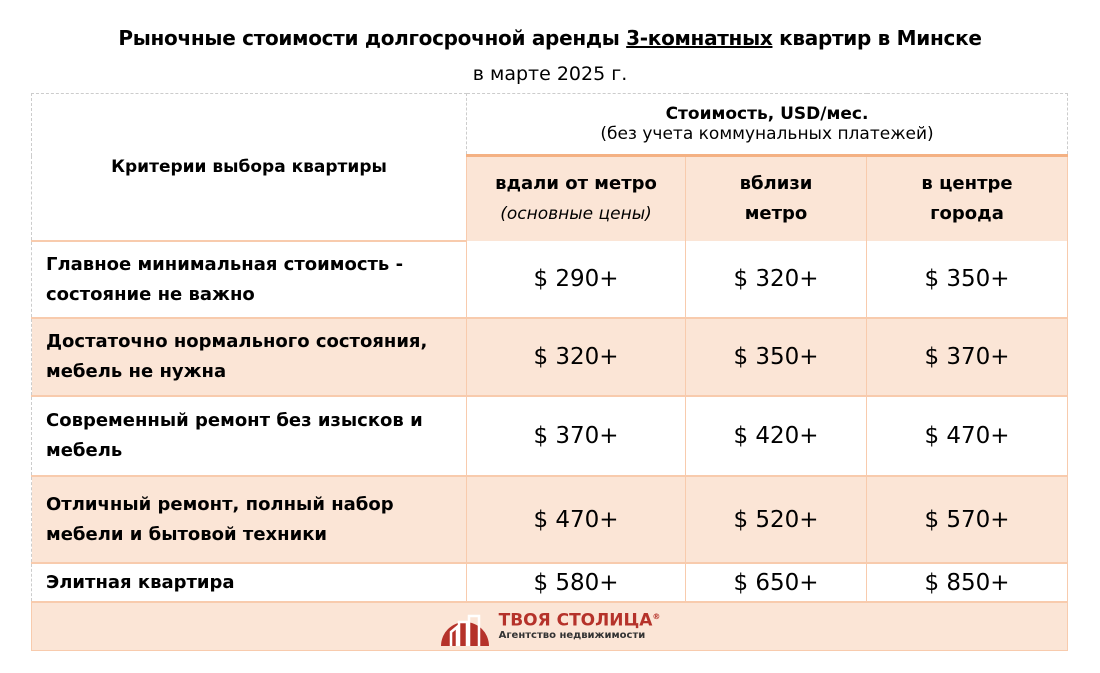  I want to click on column-header-center: в центре города, so click(967, 197).